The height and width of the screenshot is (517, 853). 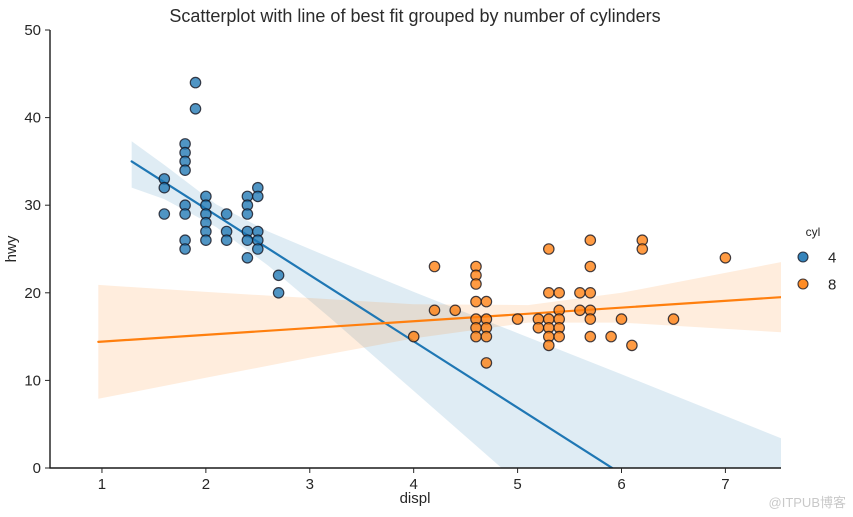 What do you see at coordinates (725, 484) in the screenshot?
I see `x-tick-label: 7` at bounding box center [725, 484].